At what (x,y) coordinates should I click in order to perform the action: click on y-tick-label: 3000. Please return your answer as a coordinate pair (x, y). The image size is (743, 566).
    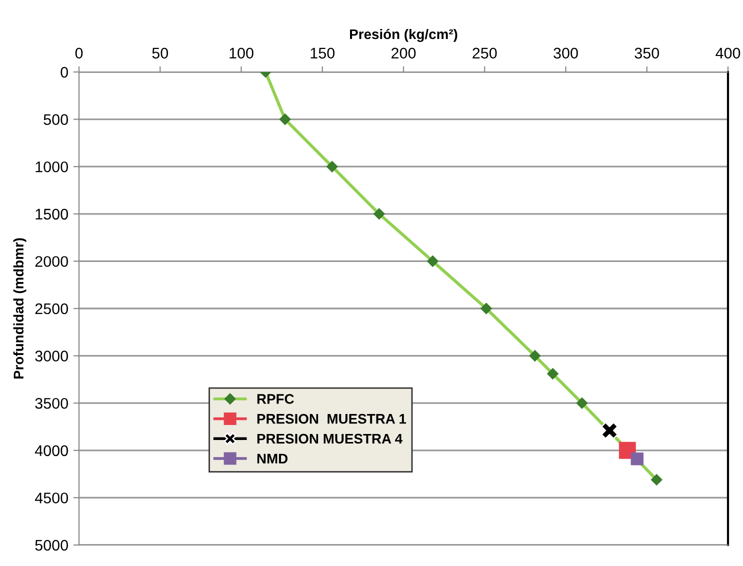
    Looking at the image, I should click on (51, 356).